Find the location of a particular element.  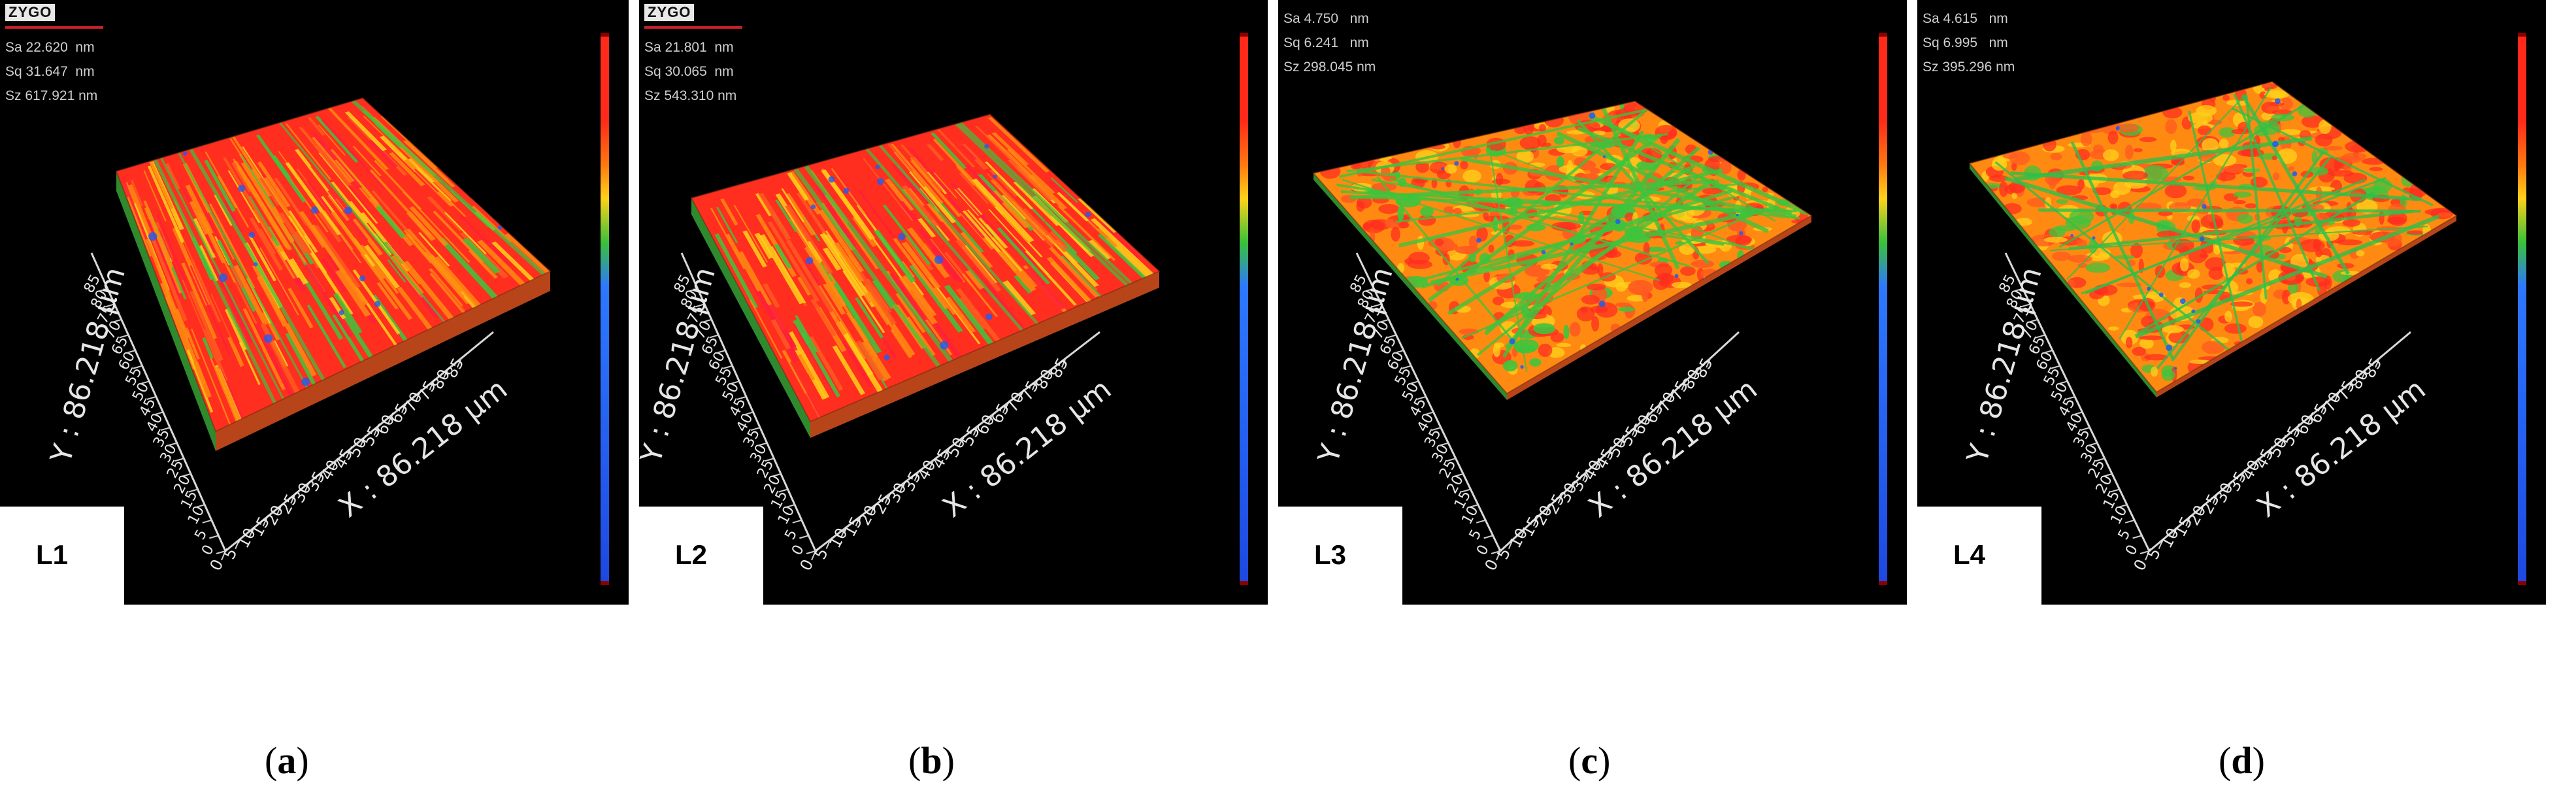

sample-label: L3 is located at coordinates (1330, 554).